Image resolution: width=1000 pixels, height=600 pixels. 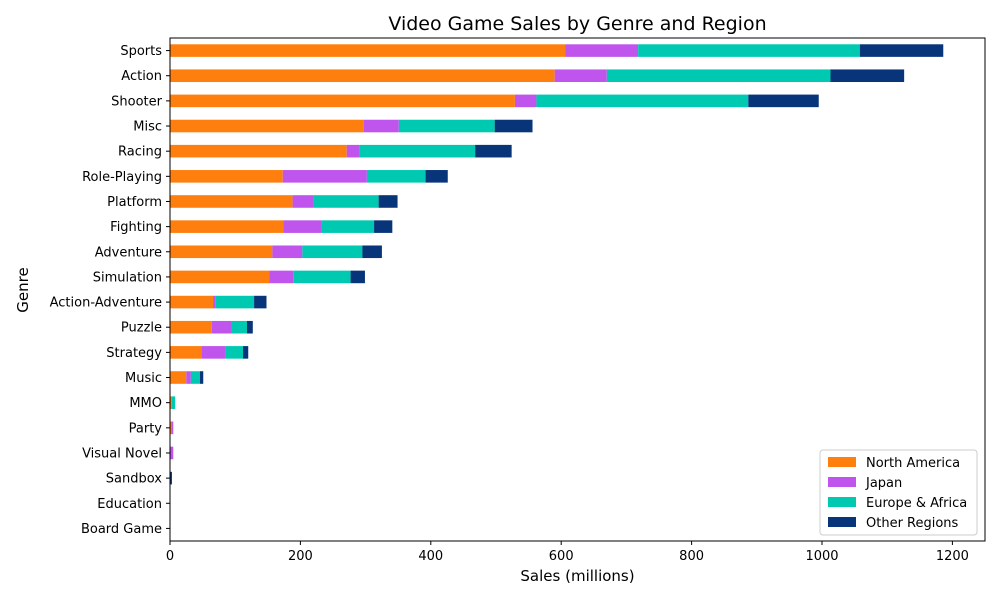 I want to click on bar-fighting-japan, so click(x=302, y=226).